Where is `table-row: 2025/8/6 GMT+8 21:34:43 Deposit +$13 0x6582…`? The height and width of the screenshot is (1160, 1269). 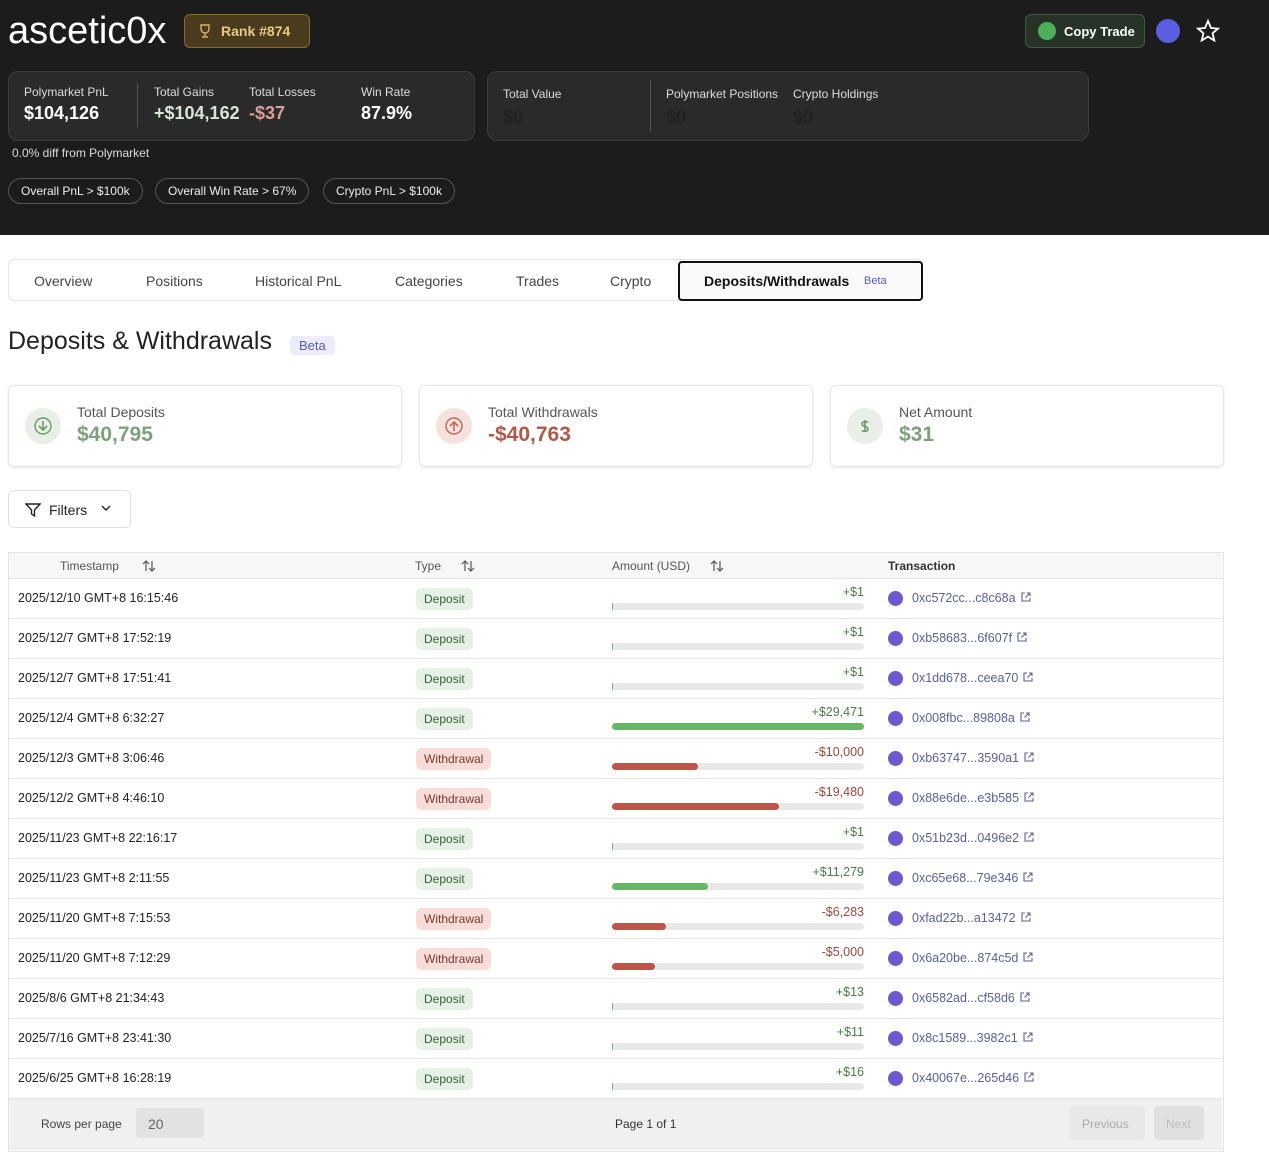
table-row: 2025/8/6 GMT+8 21:34:43 Deposit +$13 0x6582… is located at coordinates (615, 999).